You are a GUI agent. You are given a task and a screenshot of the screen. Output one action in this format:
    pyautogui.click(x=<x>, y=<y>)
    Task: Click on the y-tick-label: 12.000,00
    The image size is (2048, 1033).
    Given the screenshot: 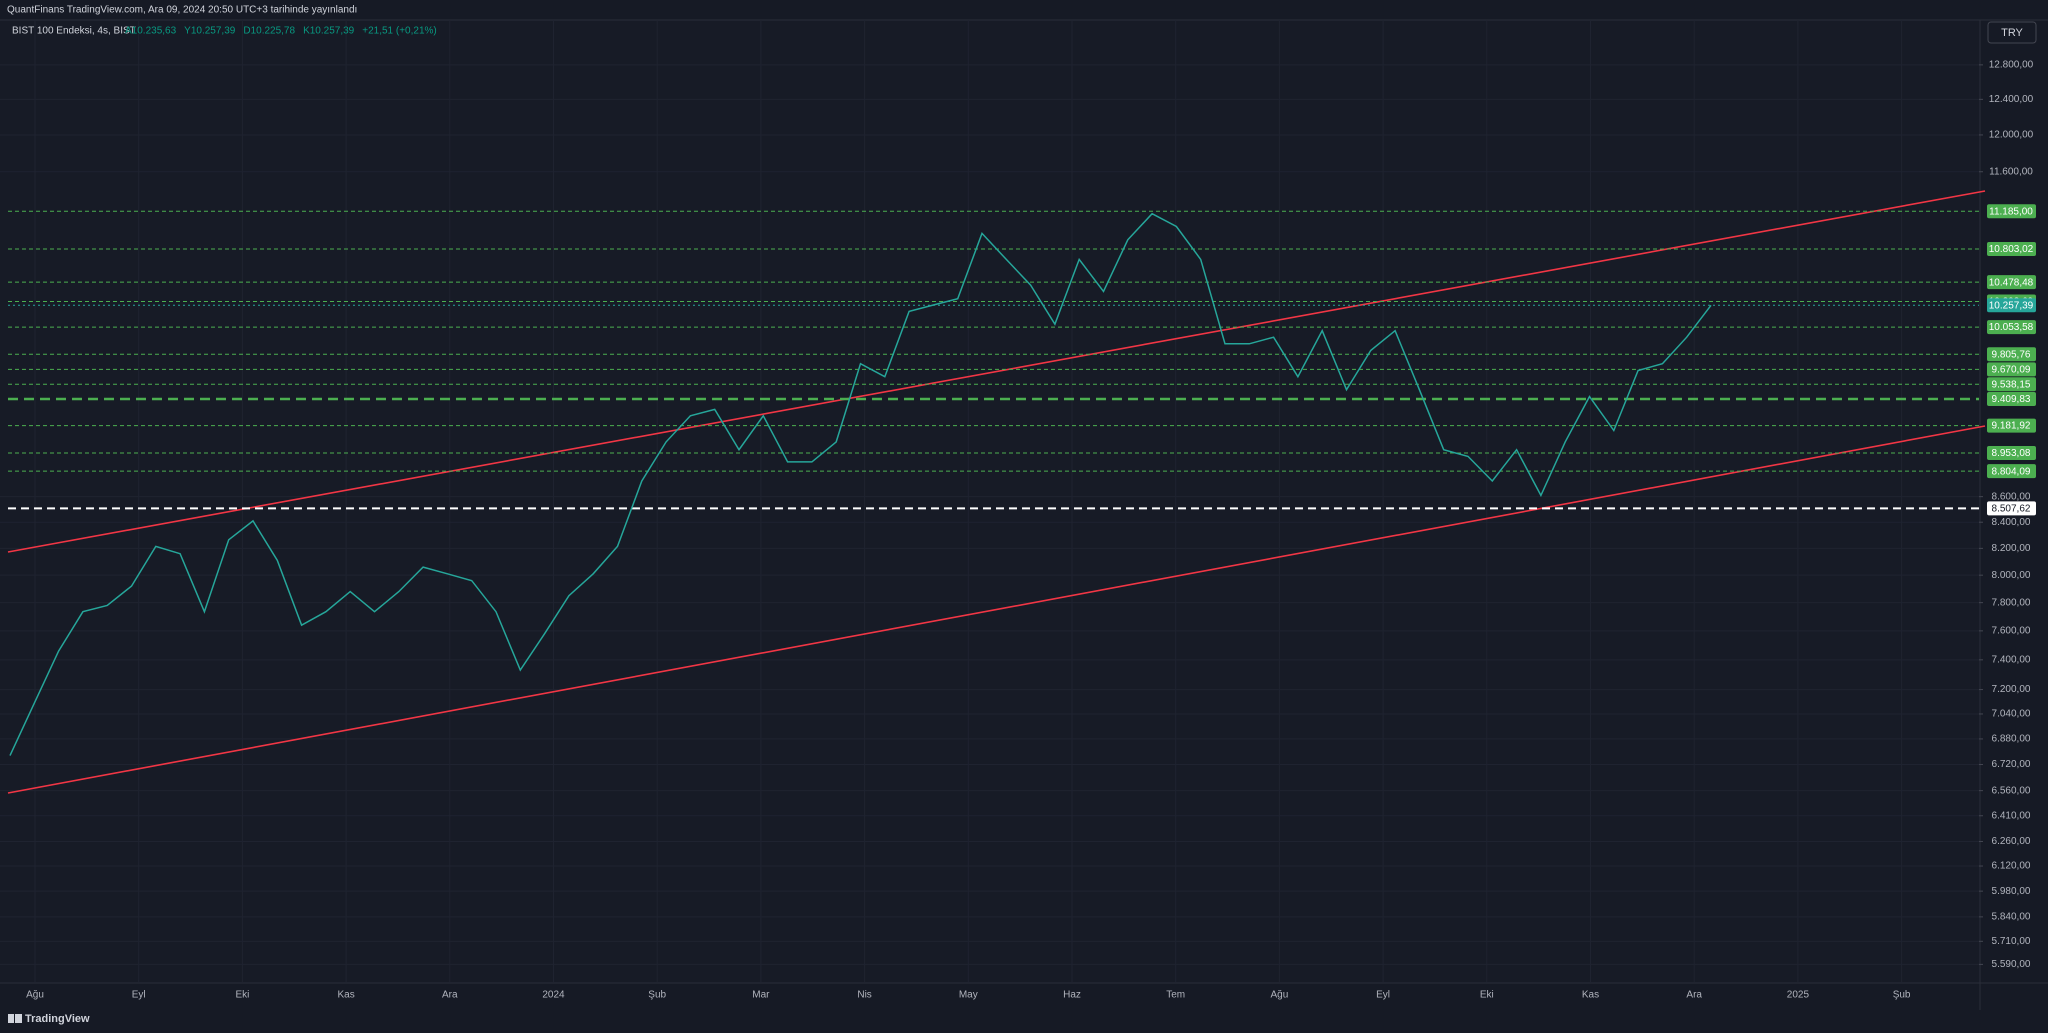 What is the action you would take?
    pyautogui.click(x=2011, y=135)
    